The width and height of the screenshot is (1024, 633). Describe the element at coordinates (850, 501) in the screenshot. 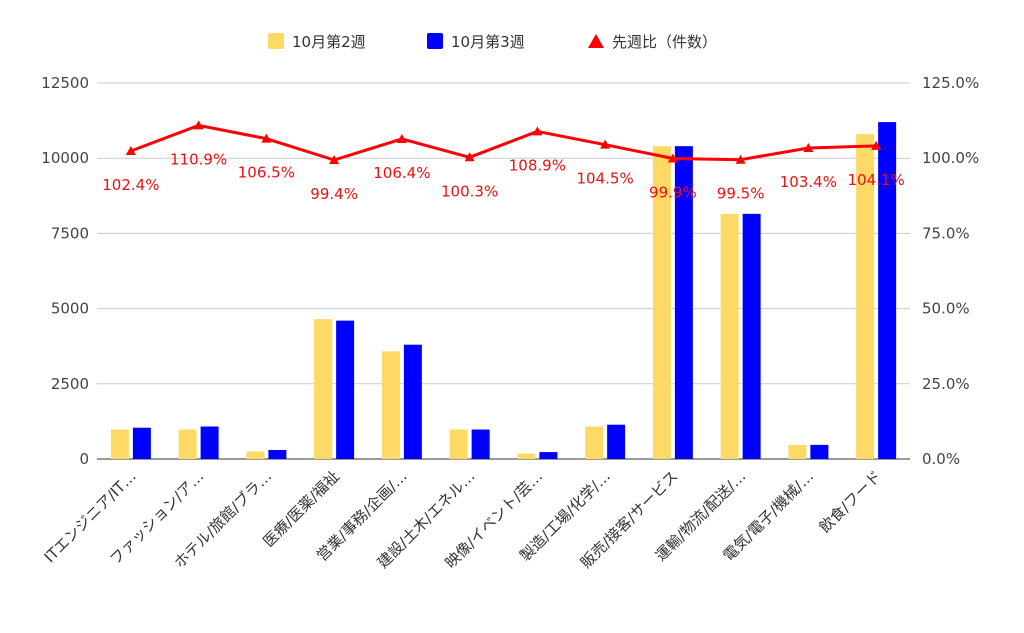

I see `category-label: 飲食/フード` at that location.